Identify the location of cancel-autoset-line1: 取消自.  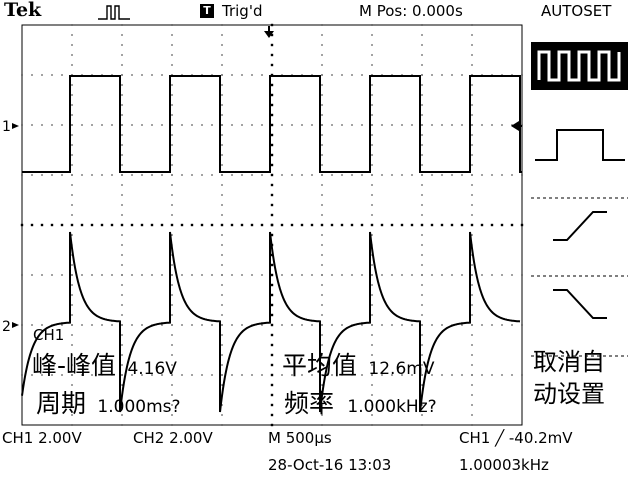
(569, 362).